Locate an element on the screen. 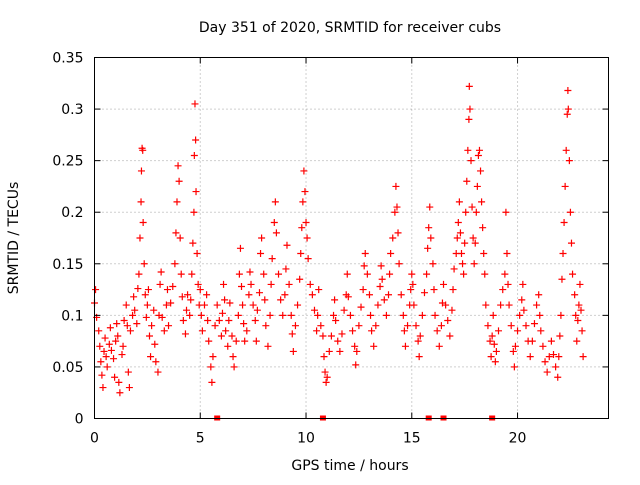 This screenshot has width=640, height=485. y-tick-label: 0.3 is located at coordinates (72, 110).